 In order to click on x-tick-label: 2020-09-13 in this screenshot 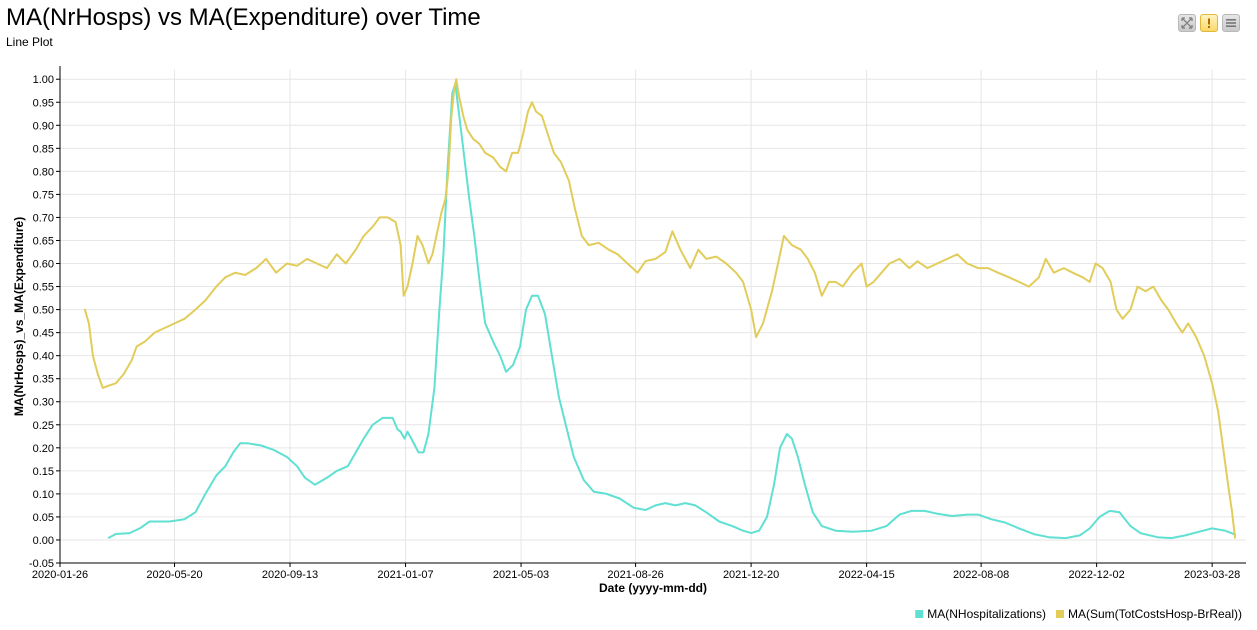, I will do `click(290, 575)`.